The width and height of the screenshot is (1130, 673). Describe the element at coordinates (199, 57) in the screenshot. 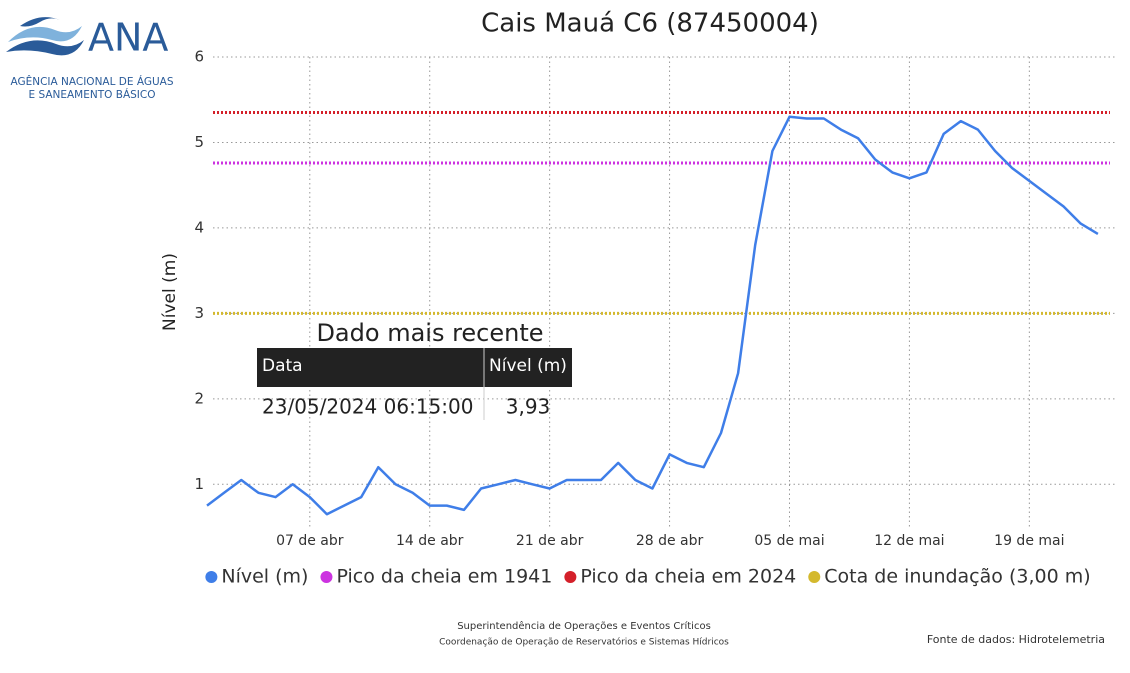

I see `y-tick-label: 6` at that location.